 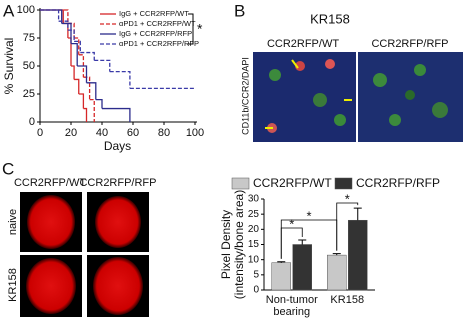 What do you see at coordinates (29, 66) in the screenshot?
I see `y-tick-label: 50` at bounding box center [29, 66].